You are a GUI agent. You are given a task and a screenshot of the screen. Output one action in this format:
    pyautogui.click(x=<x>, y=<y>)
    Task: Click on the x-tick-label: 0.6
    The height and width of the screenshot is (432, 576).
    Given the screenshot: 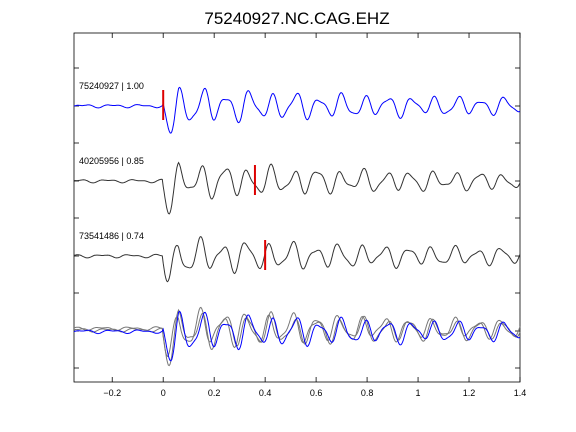 What is the action you would take?
    pyautogui.click(x=316, y=393)
    